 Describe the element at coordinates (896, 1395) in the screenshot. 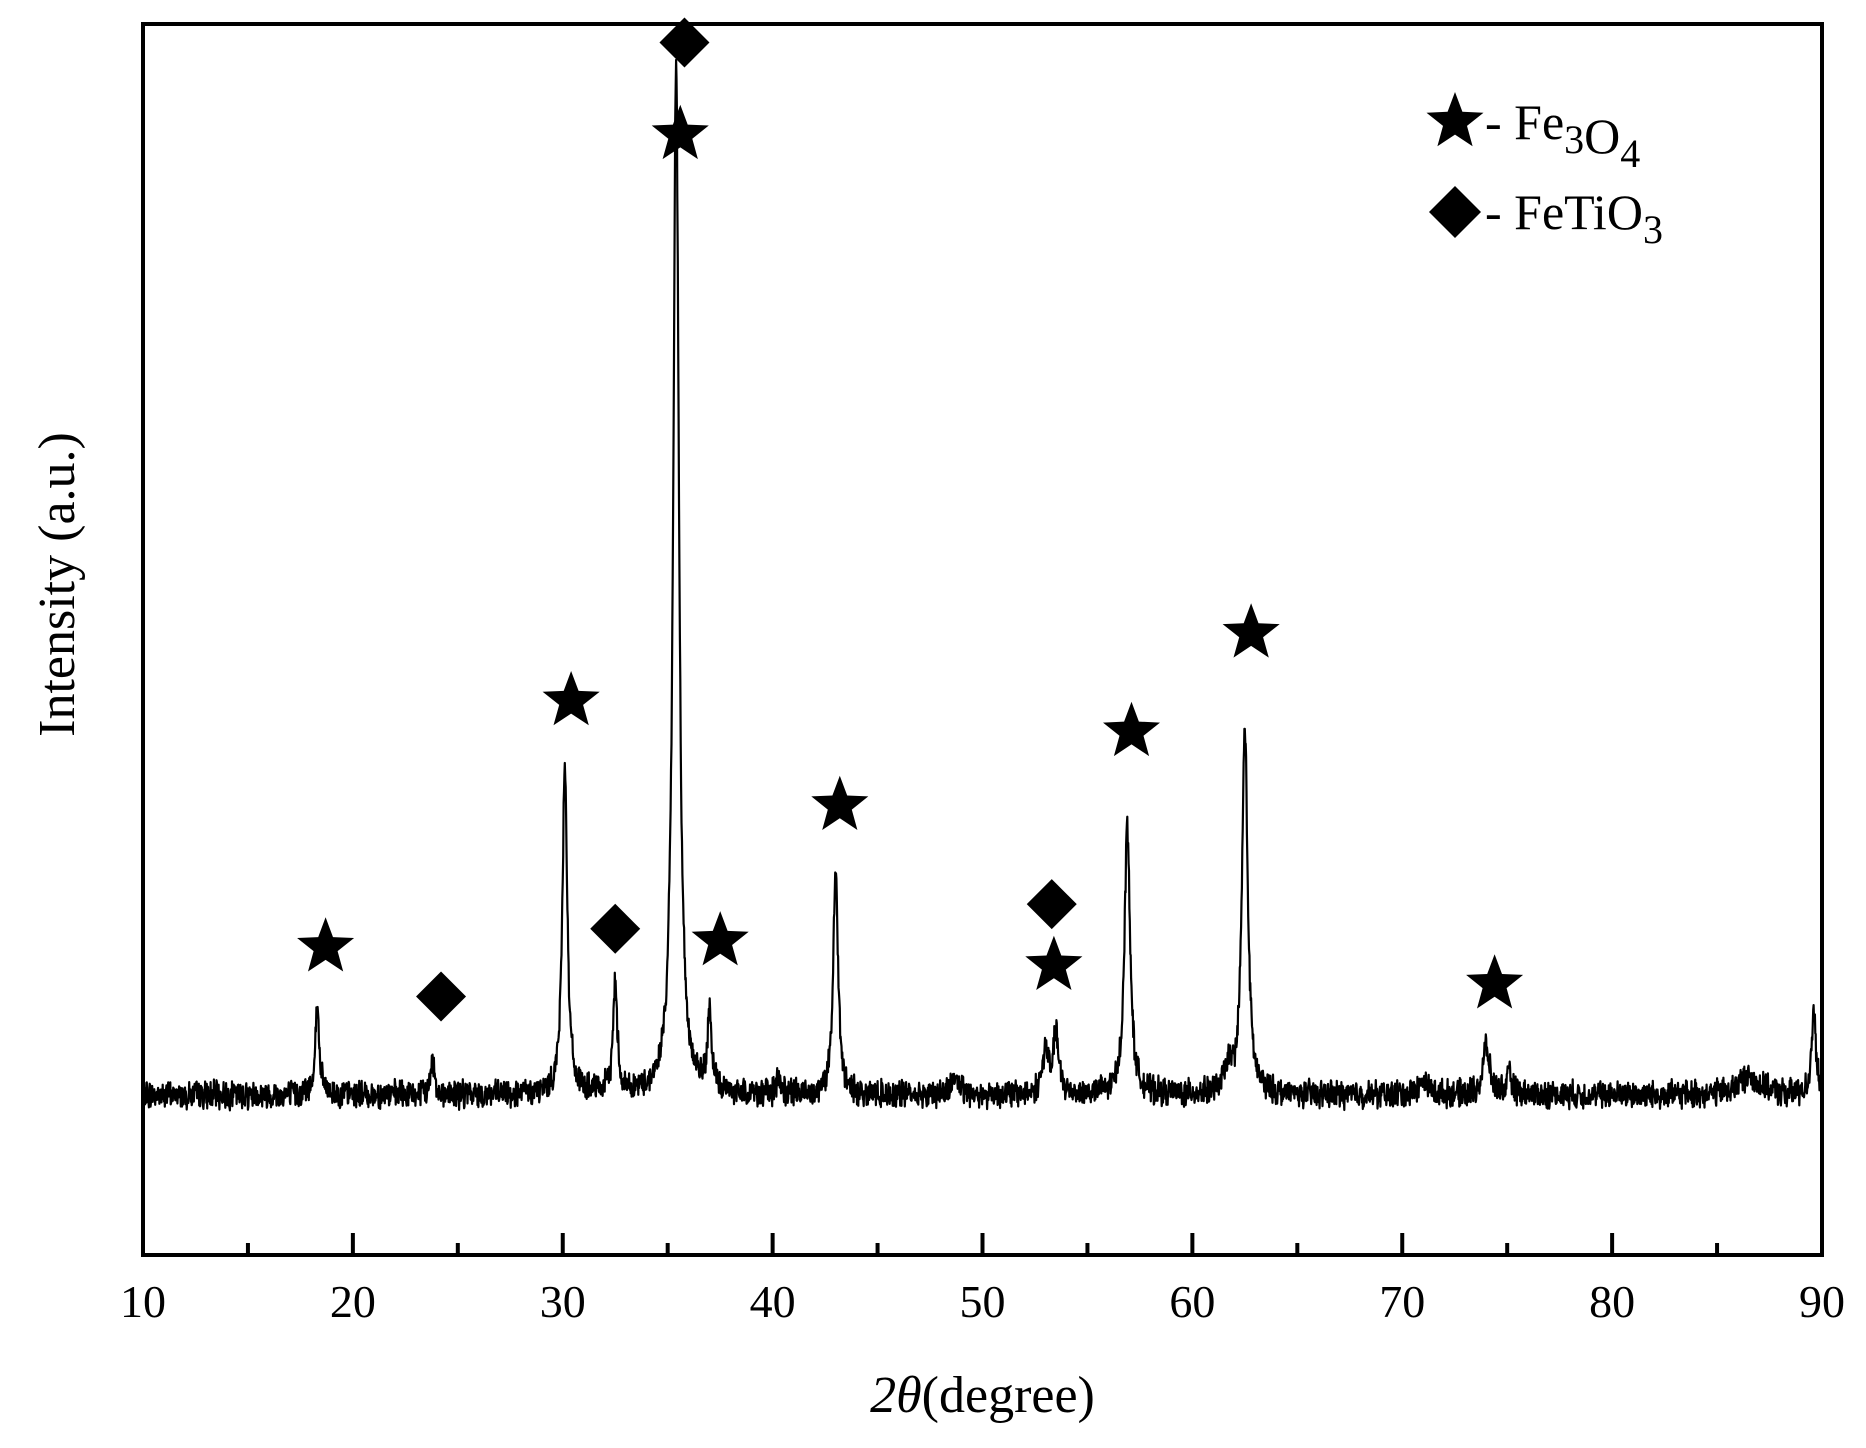

I see `x-axis-symbol: 2θ` at that location.